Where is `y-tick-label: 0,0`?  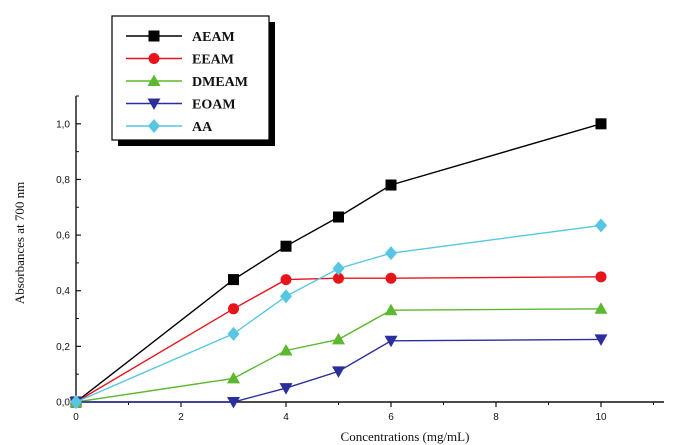 y-tick-label: 0,0 is located at coordinates (63, 403).